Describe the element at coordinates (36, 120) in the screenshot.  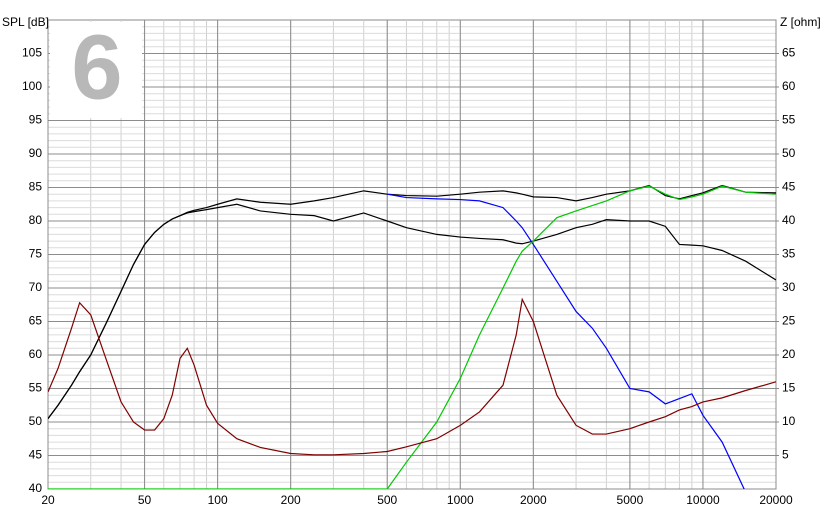
I see `y-tick-label: 95` at that location.